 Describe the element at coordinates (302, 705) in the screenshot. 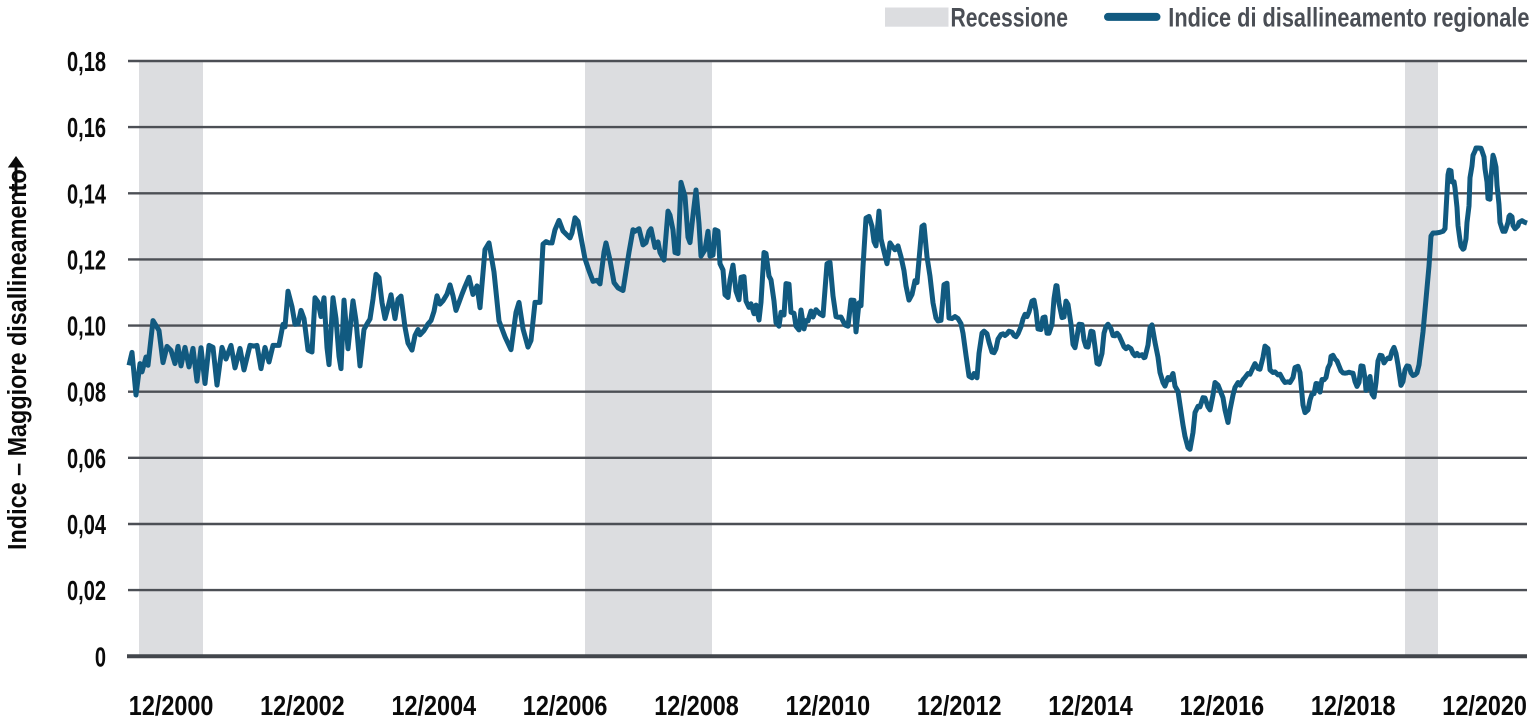

I see `svg-text: 12/2002` at that location.